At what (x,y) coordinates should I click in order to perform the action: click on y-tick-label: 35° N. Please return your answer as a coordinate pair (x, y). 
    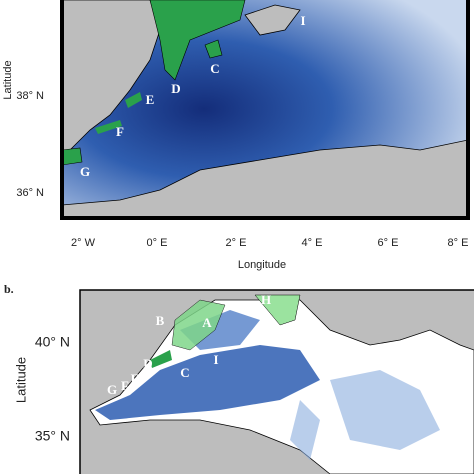
    Looking at the image, I should click on (52, 436).